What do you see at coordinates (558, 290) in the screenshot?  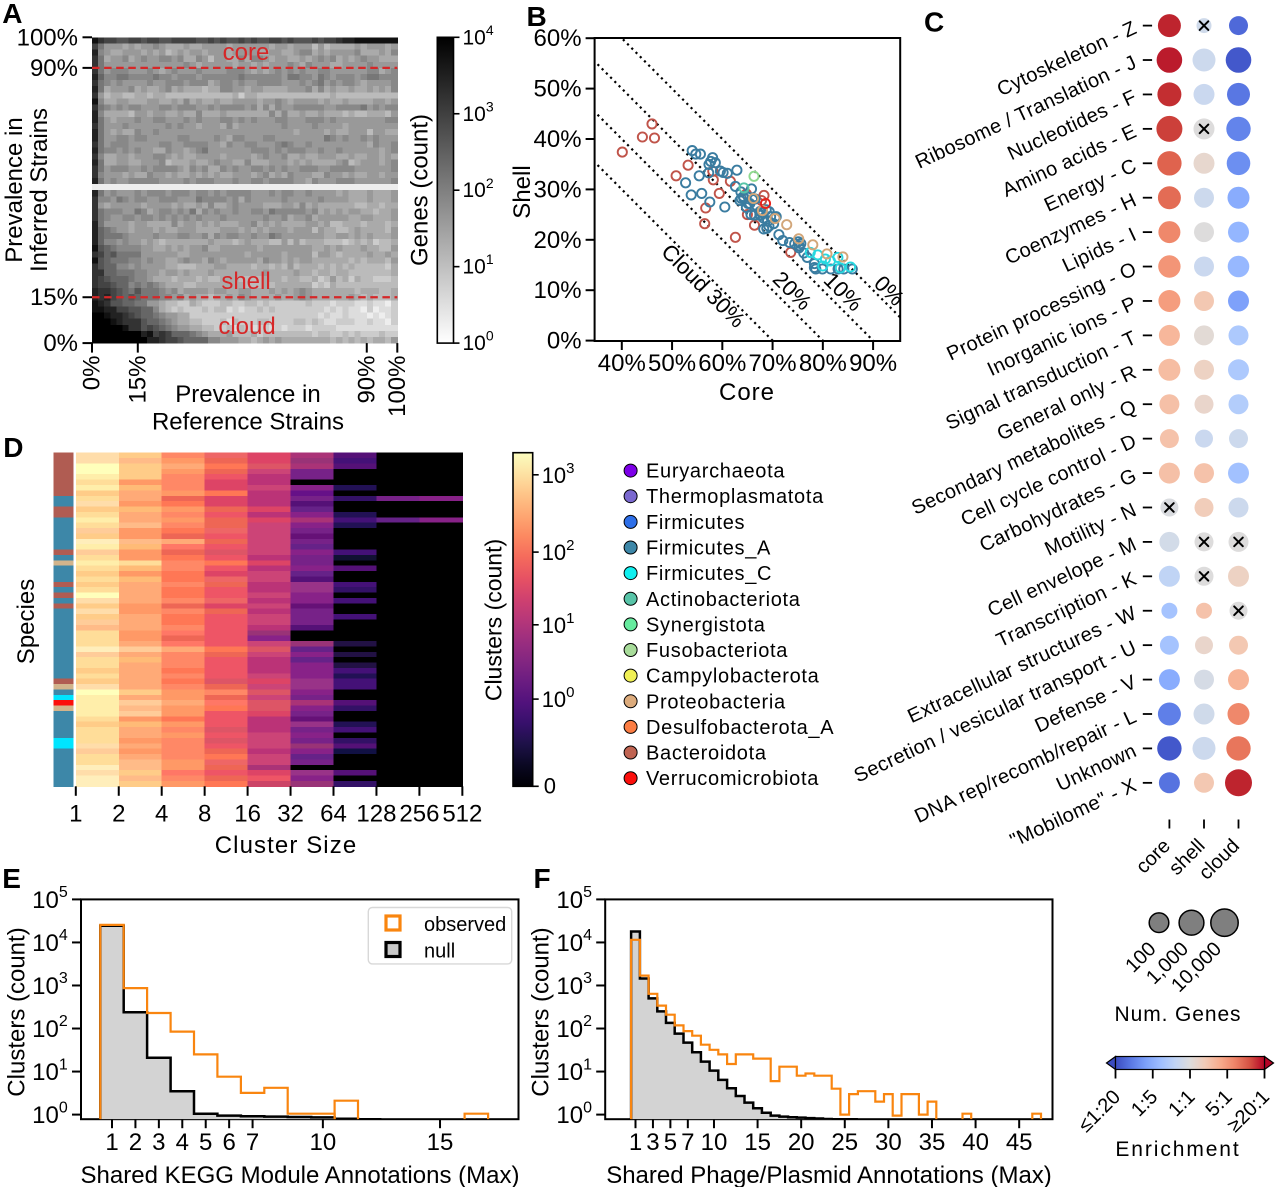 I see `svg-text: 10%` at bounding box center [558, 290].